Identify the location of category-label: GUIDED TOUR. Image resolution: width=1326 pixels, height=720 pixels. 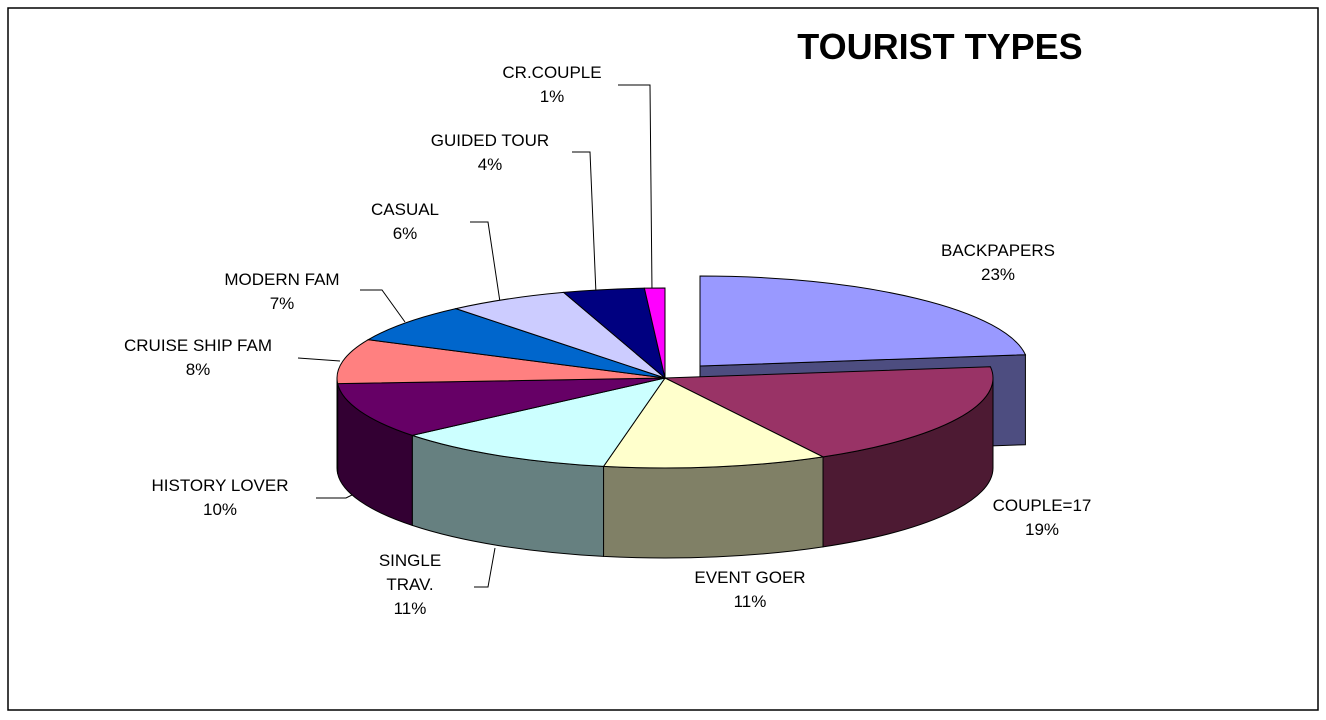
(490, 140).